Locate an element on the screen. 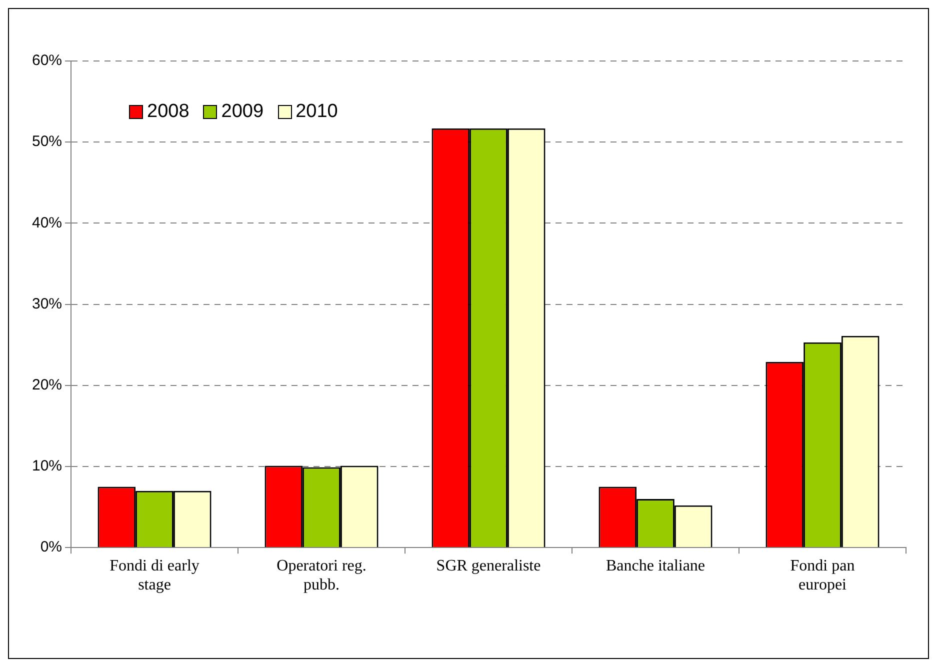 The height and width of the screenshot is (669, 939). y-tick-label: 0% is located at coordinates (51, 547).